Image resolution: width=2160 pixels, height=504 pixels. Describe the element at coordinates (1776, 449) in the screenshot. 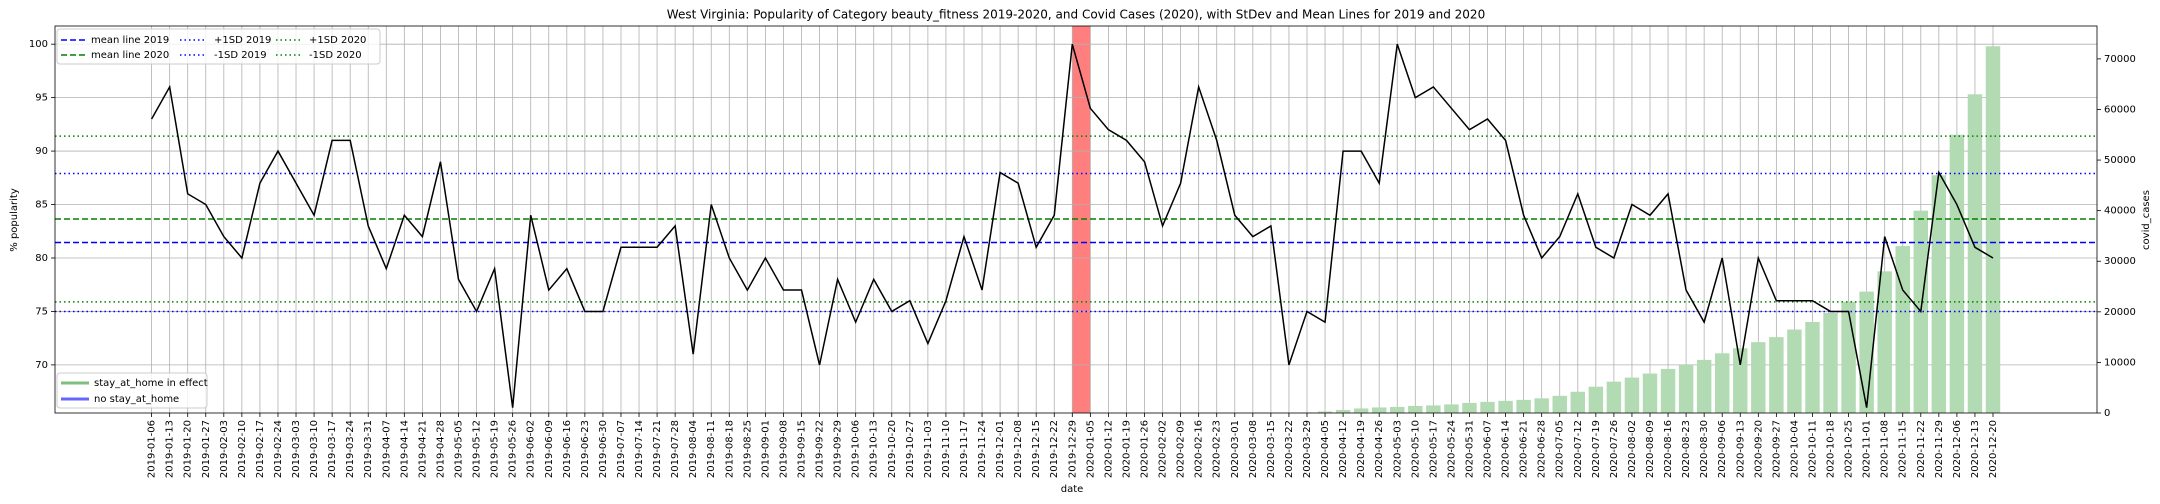

I see `x-tick-label: 2020-09-27` at that location.